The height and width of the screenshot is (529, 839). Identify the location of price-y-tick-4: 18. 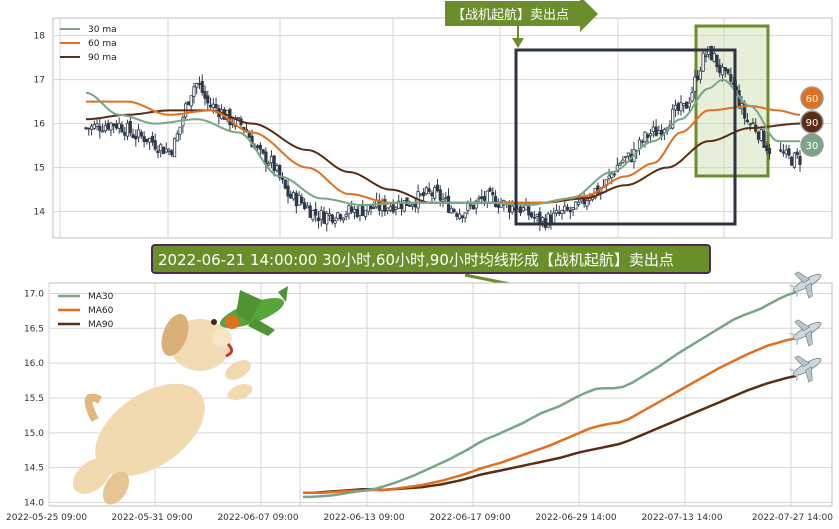
(40, 37).